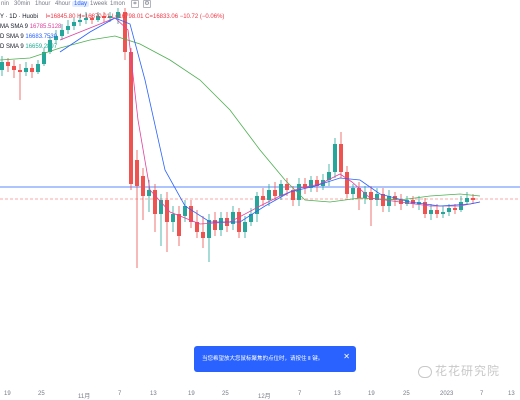 This screenshot has width=520, height=400. Describe the element at coordinates (99, 4) in the screenshot. I see `timeframe-1week: 1week` at that location.